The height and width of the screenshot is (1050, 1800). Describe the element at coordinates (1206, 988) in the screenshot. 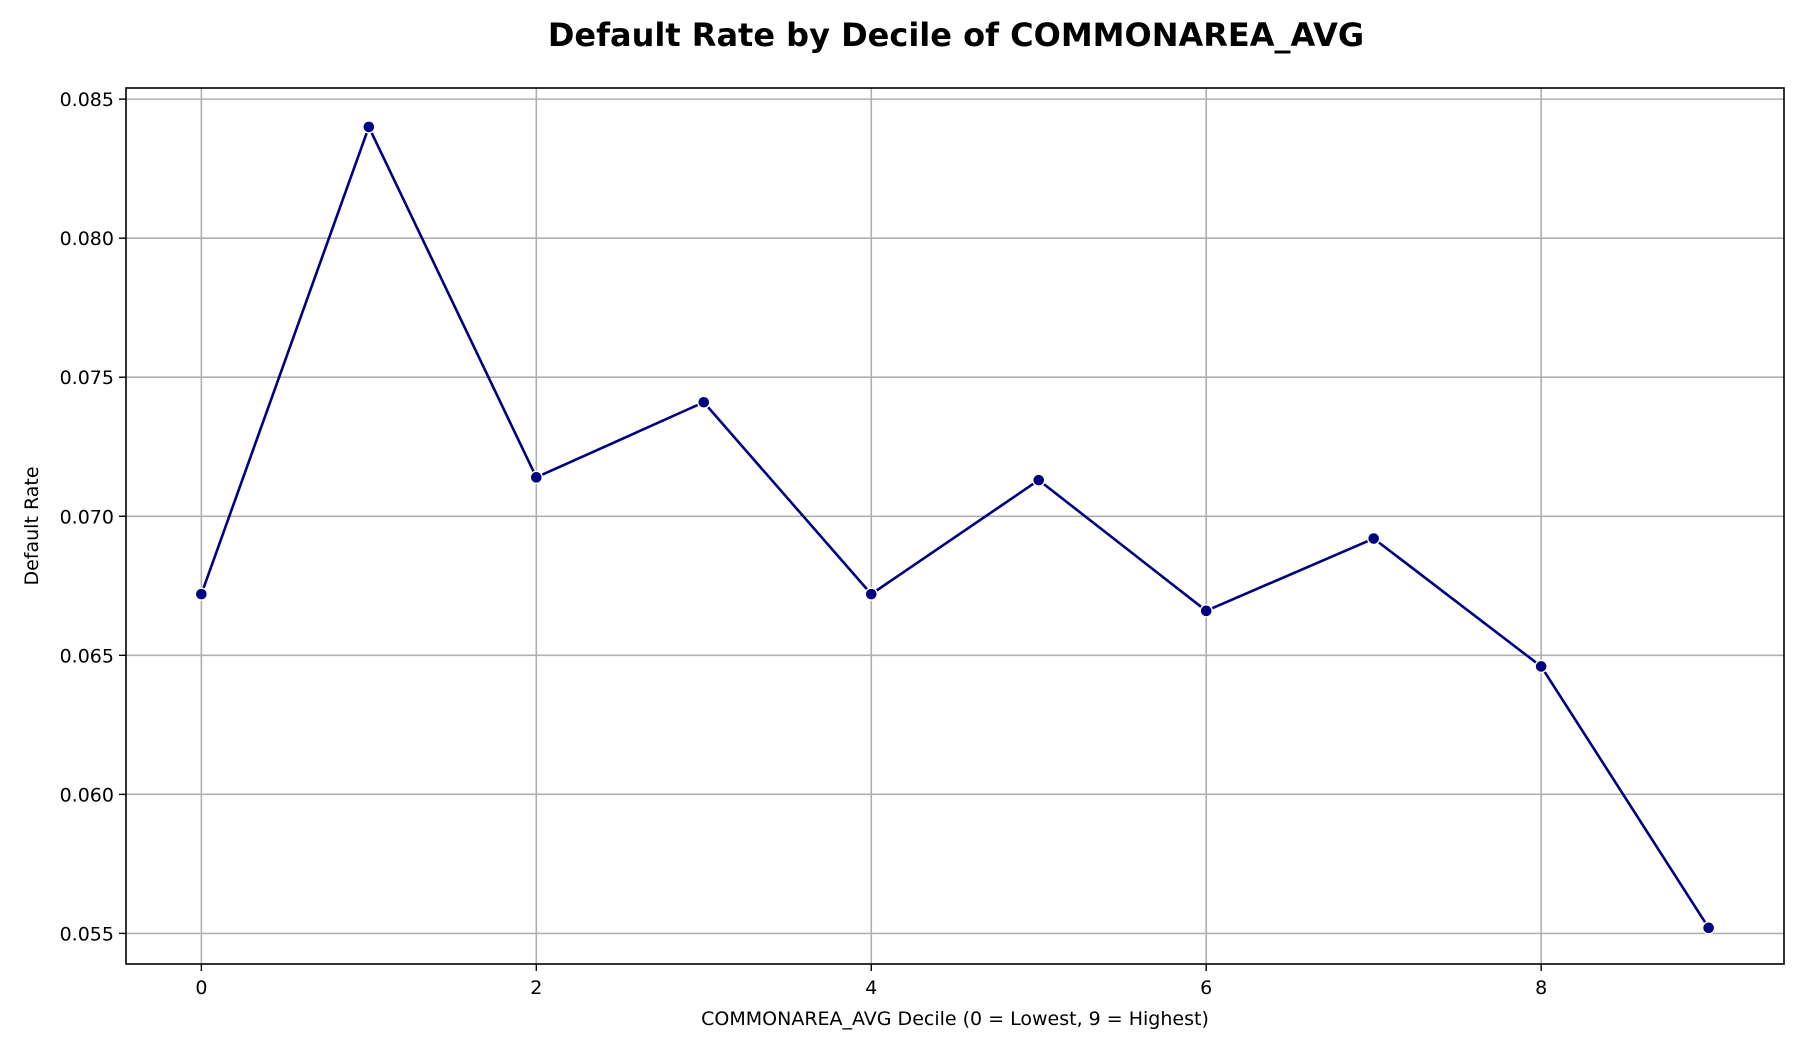

I see `x-tick-label: 6` at that location.